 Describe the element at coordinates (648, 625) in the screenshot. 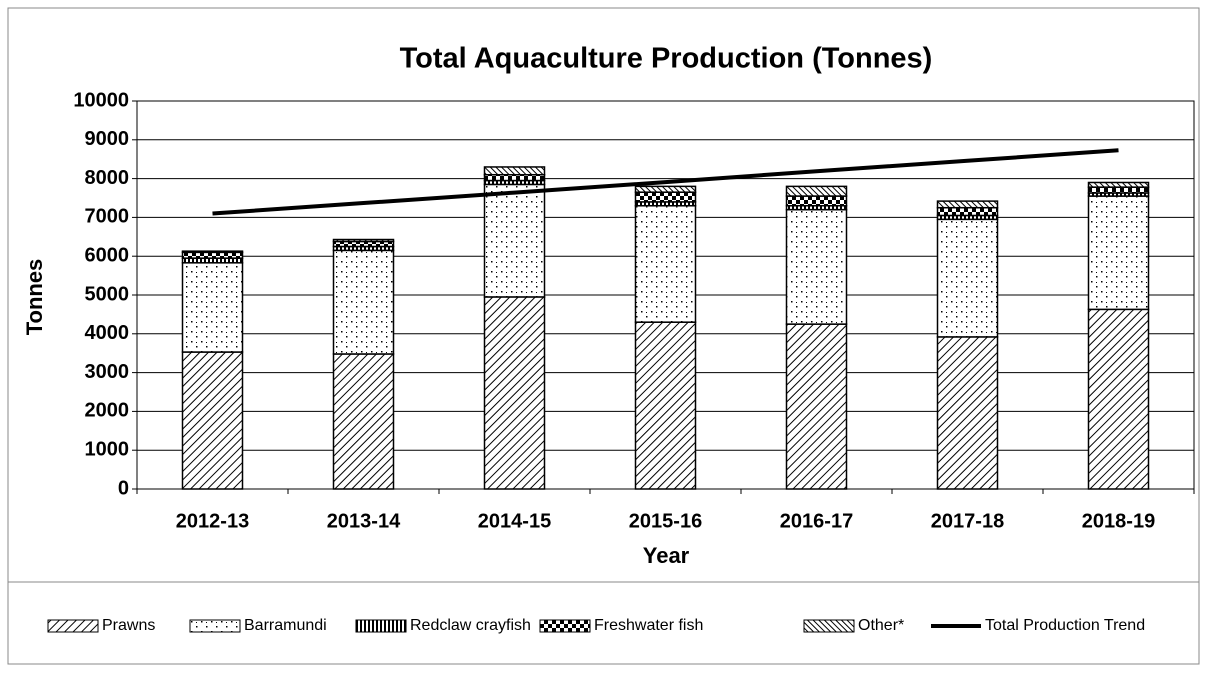

I see `legend-label: Freshwater fish` at that location.